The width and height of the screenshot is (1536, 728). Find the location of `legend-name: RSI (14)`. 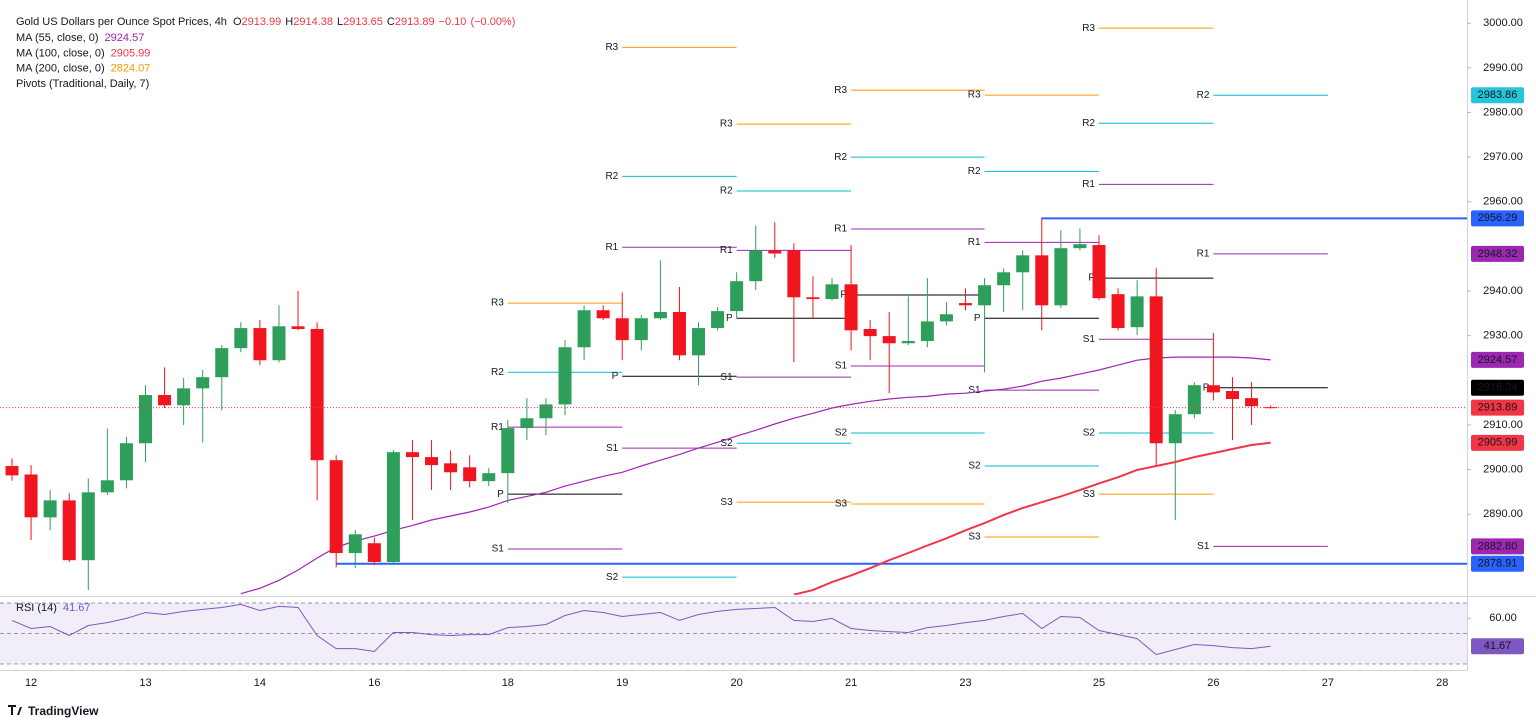

legend-name: RSI (14) is located at coordinates (36, 608).